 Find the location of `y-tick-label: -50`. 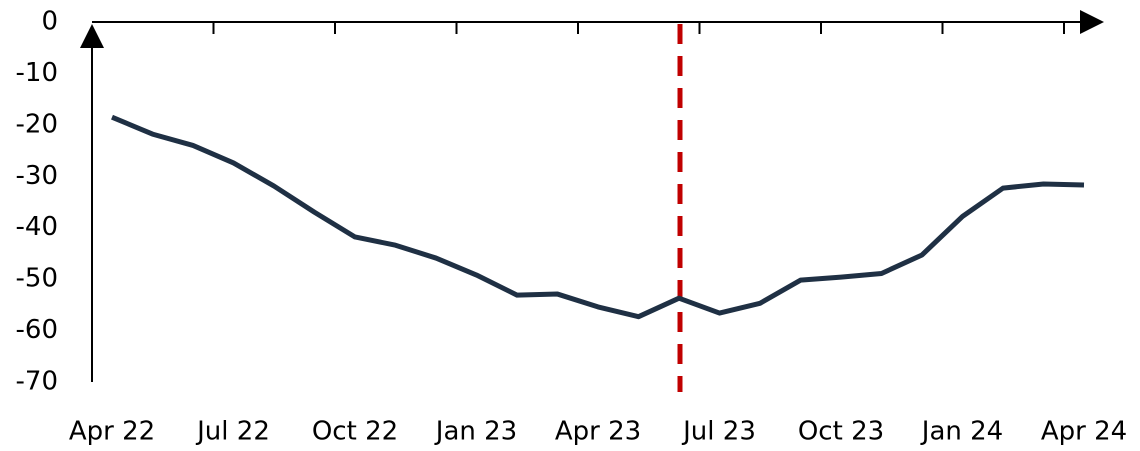

y-tick-label: -50 is located at coordinates (37, 279).